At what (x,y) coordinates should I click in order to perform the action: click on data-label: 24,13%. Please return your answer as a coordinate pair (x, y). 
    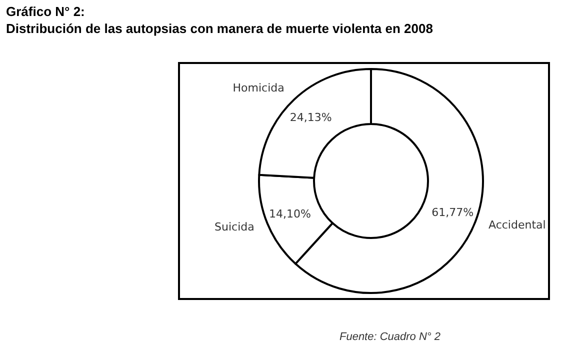
    Looking at the image, I should click on (311, 117).